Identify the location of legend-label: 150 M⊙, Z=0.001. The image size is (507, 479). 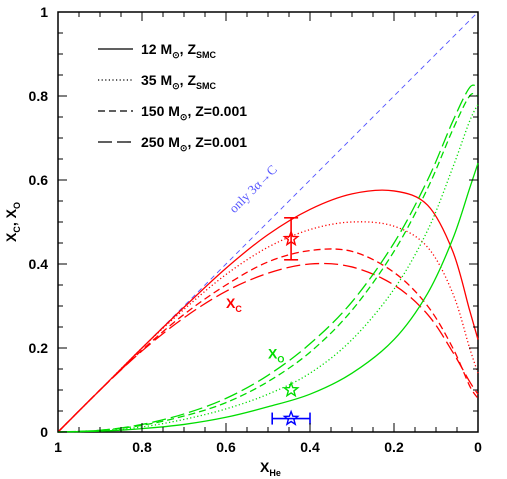
(194, 112).